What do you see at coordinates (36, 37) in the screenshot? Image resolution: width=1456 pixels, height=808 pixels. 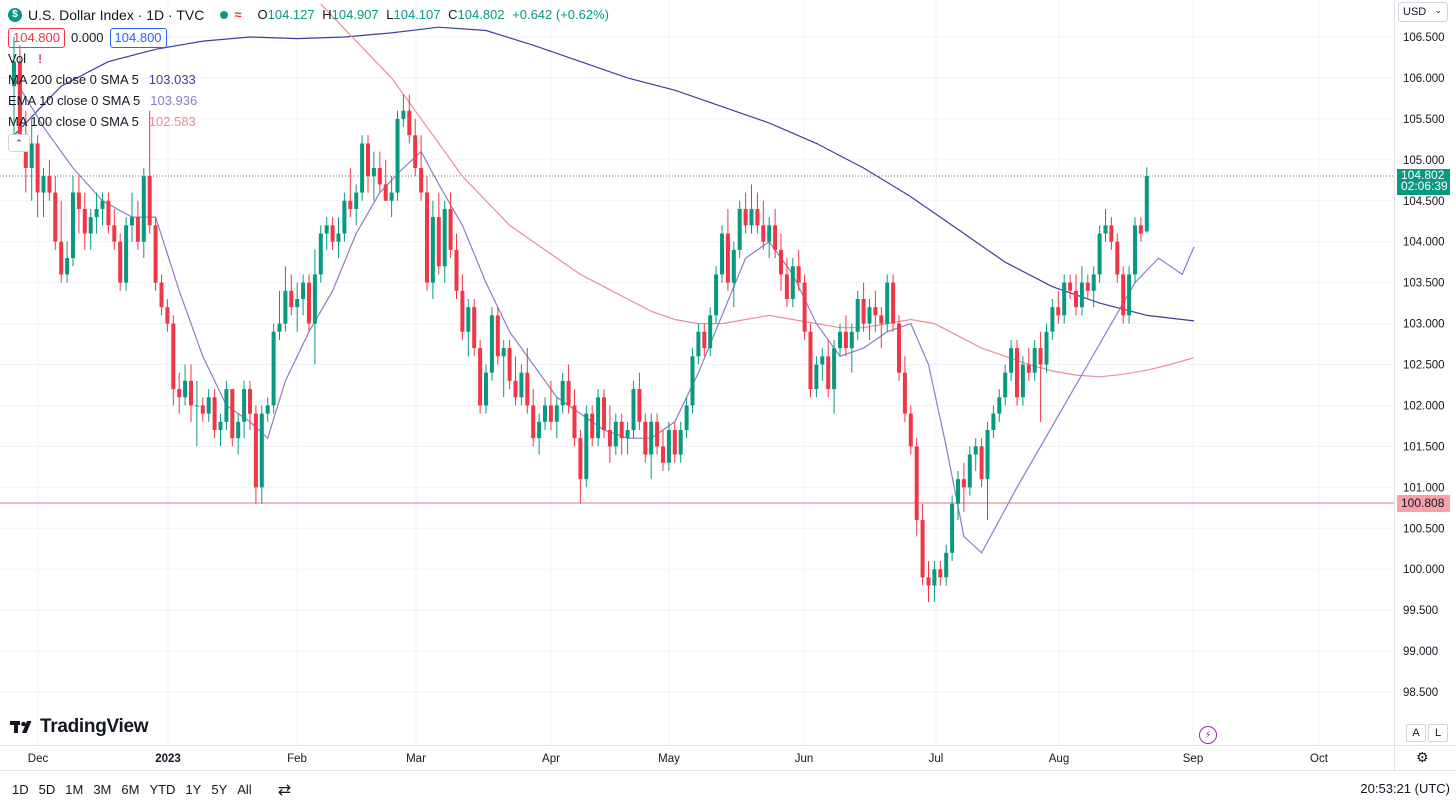 I see `bid-price-button: 104.800` at bounding box center [36, 37].